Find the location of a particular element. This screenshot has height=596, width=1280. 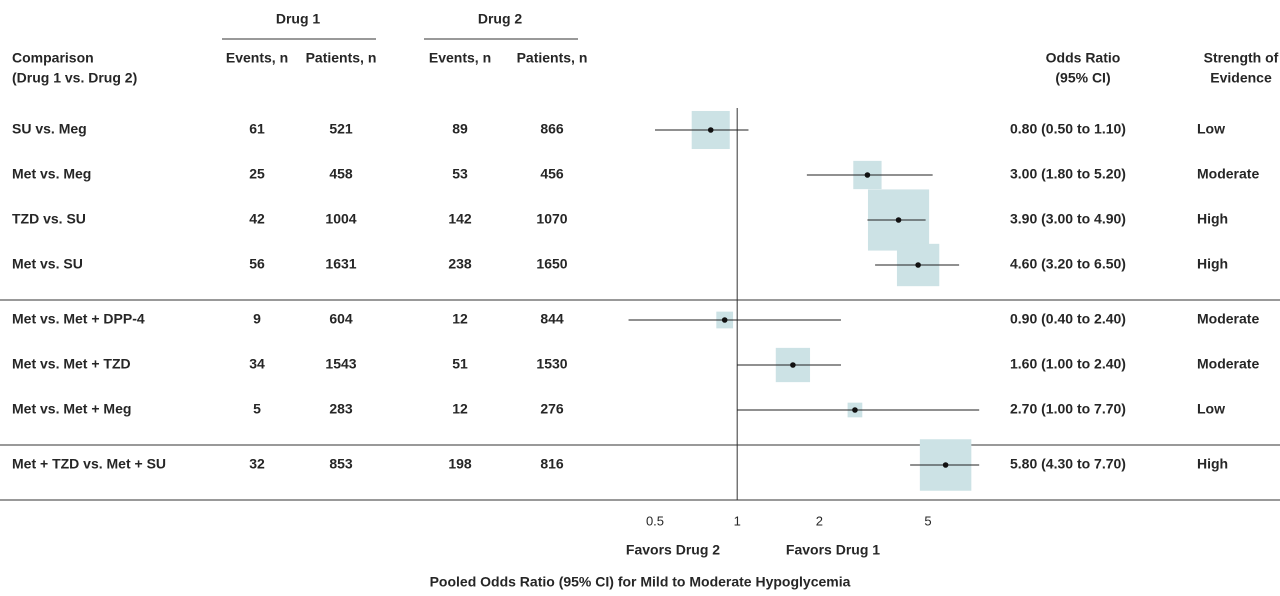

x-tick-label: 5 is located at coordinates (927, 520).